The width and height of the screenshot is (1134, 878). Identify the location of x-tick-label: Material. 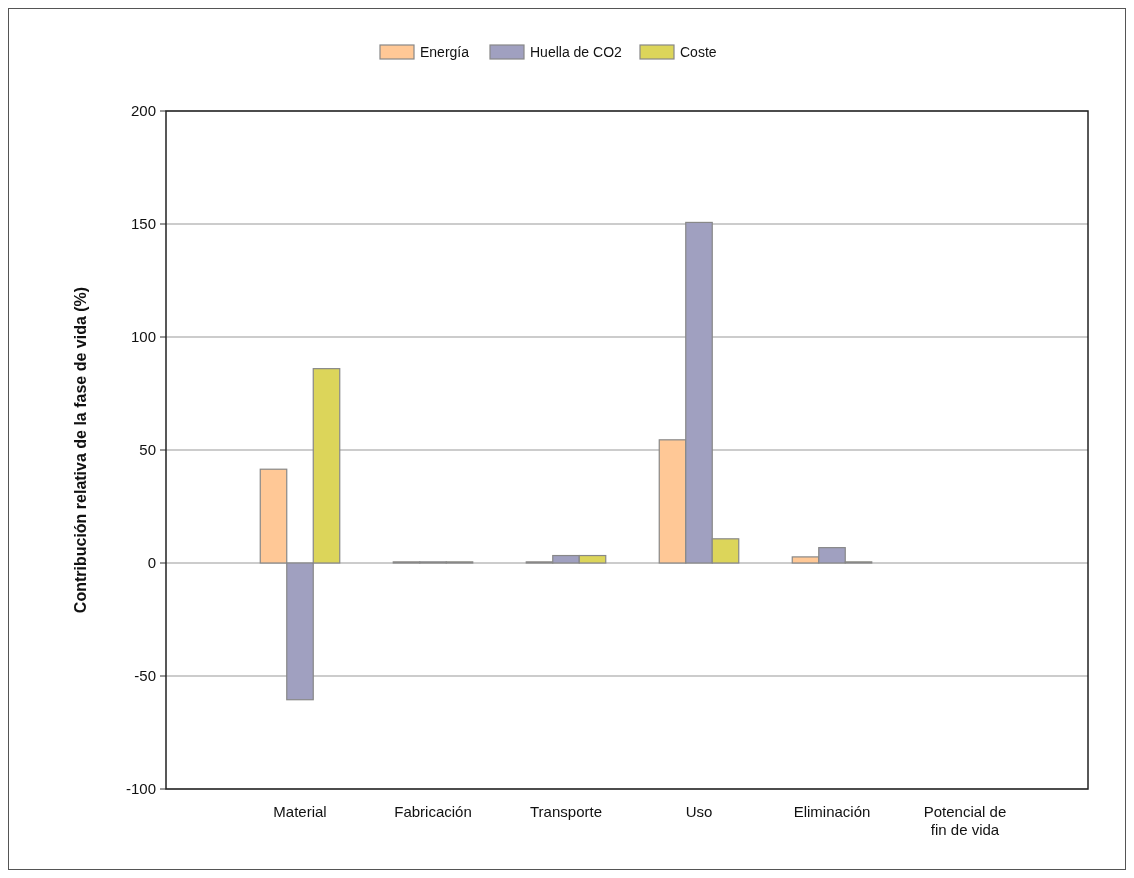
(300, 811).